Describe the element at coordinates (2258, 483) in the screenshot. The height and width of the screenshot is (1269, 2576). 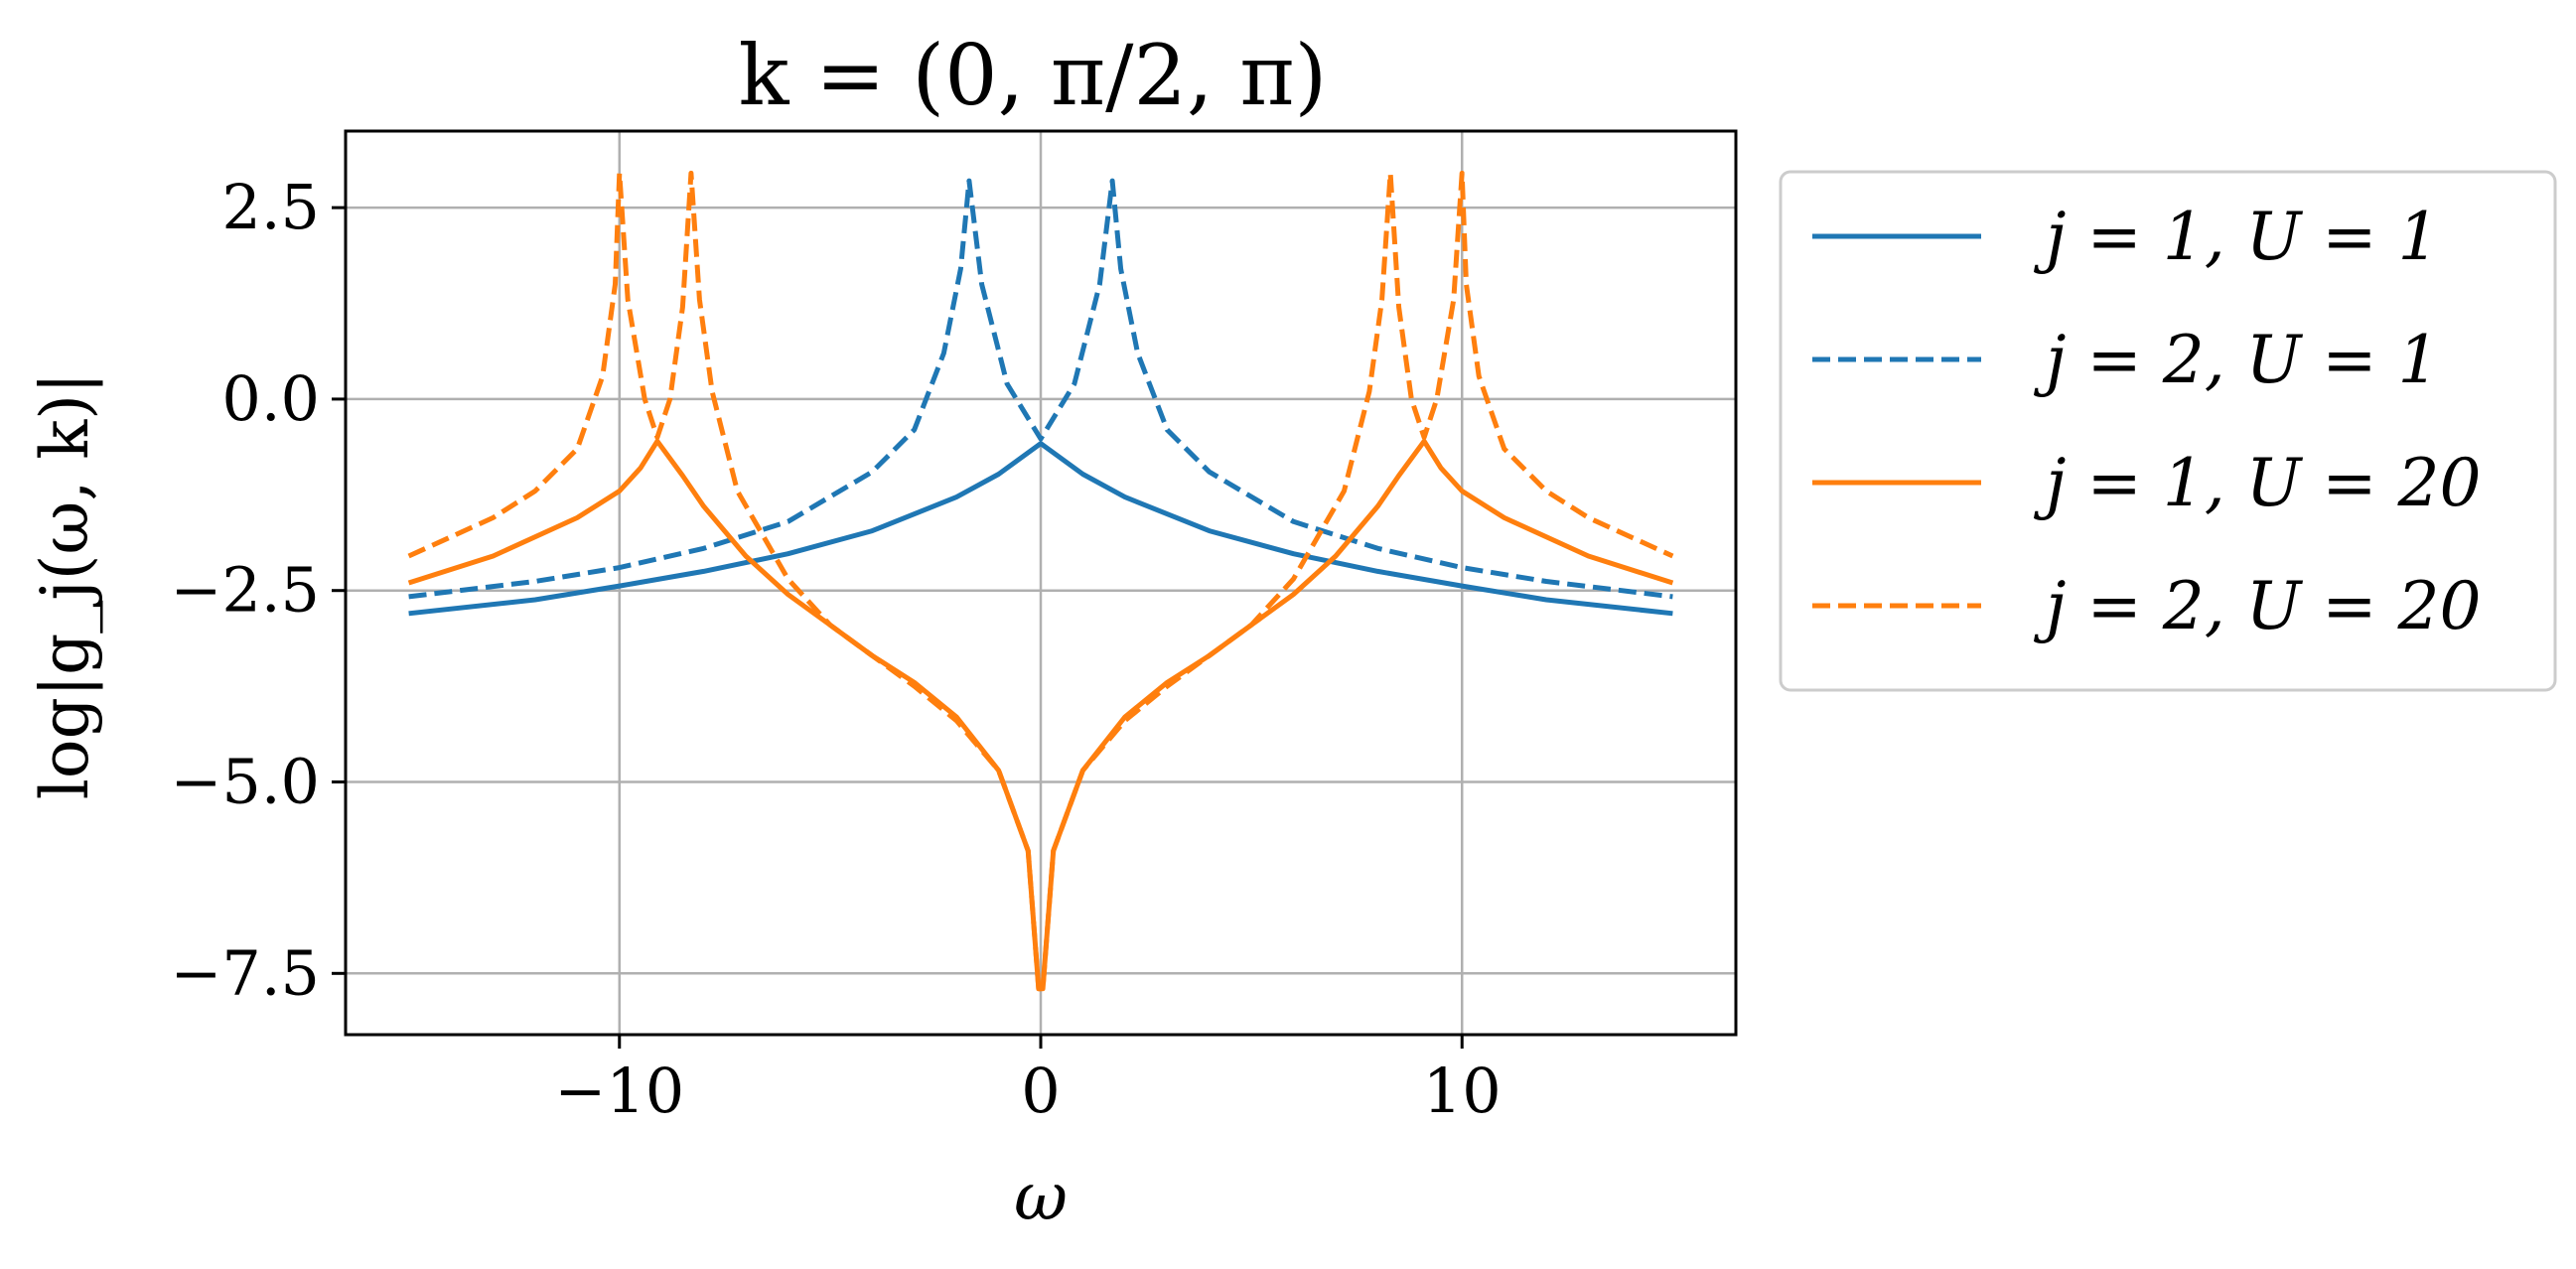
I see `legend-label-3: j = 1, U = 20` at that location.